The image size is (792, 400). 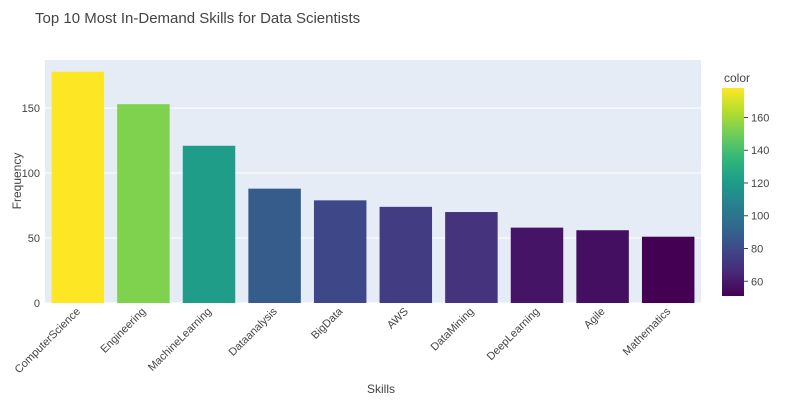 What do you see at coordinates (760, 151) in the screenshot?
I see `colorbar-tick-label: 140` at bounding box center [760, 151].